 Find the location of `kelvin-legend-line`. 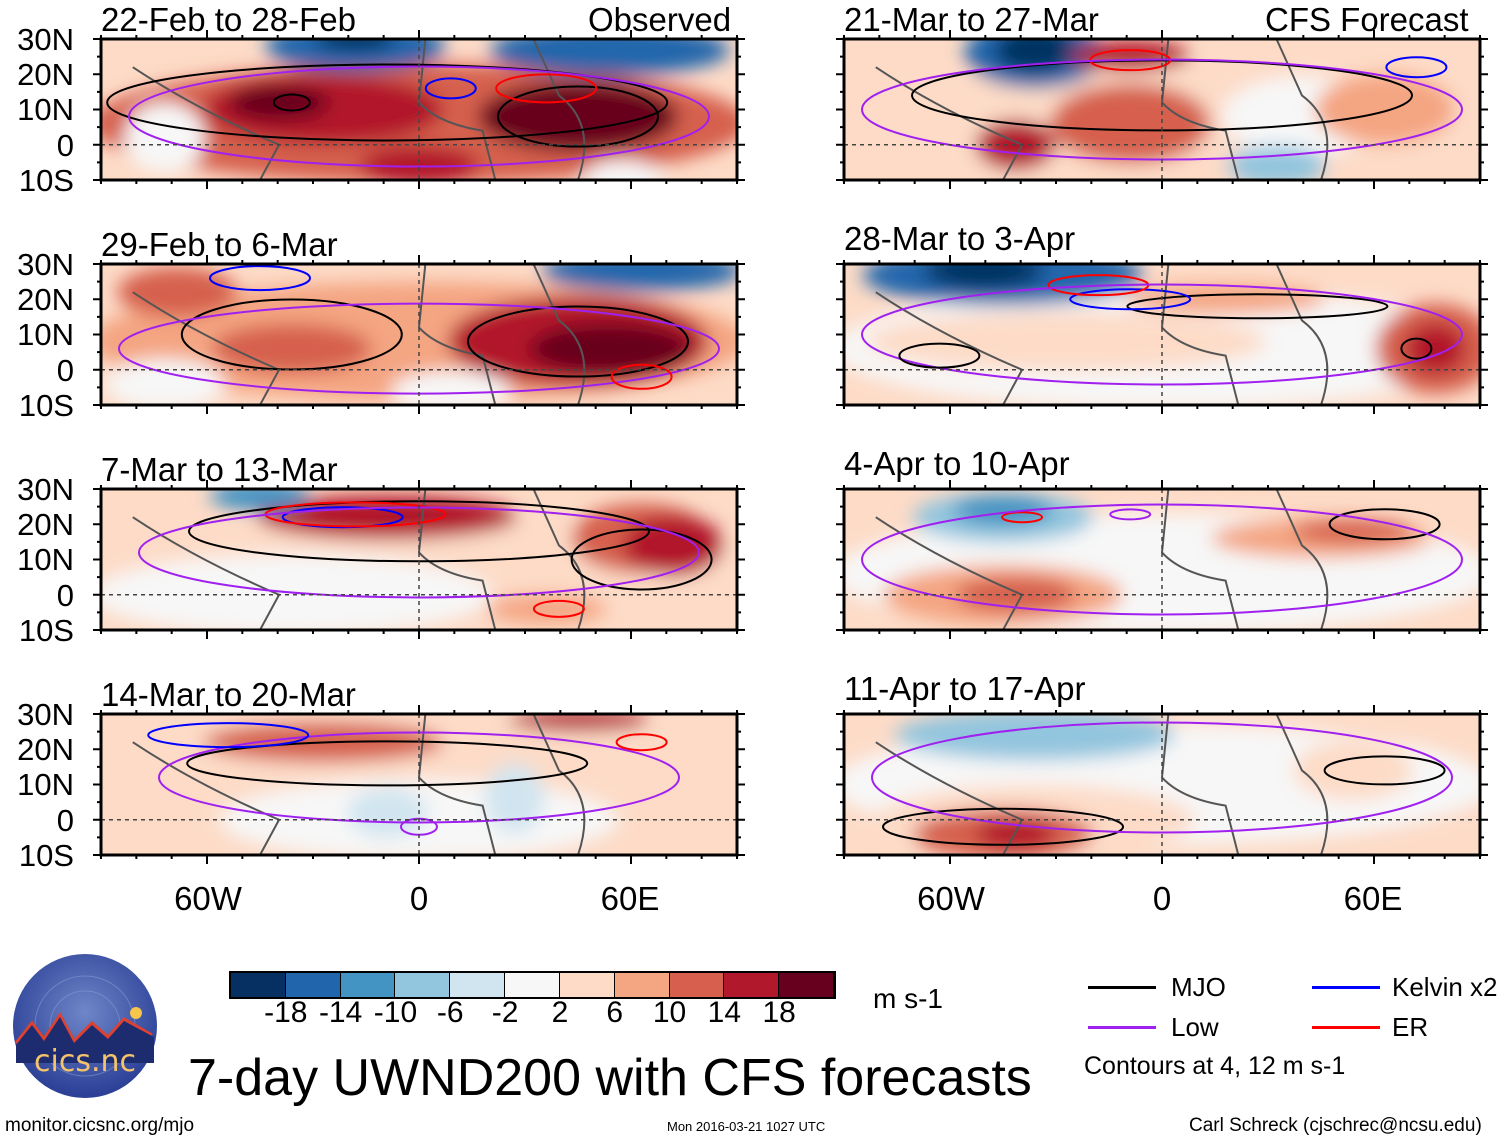

kelvin-legend-line is located at coordinates (1346, 987).